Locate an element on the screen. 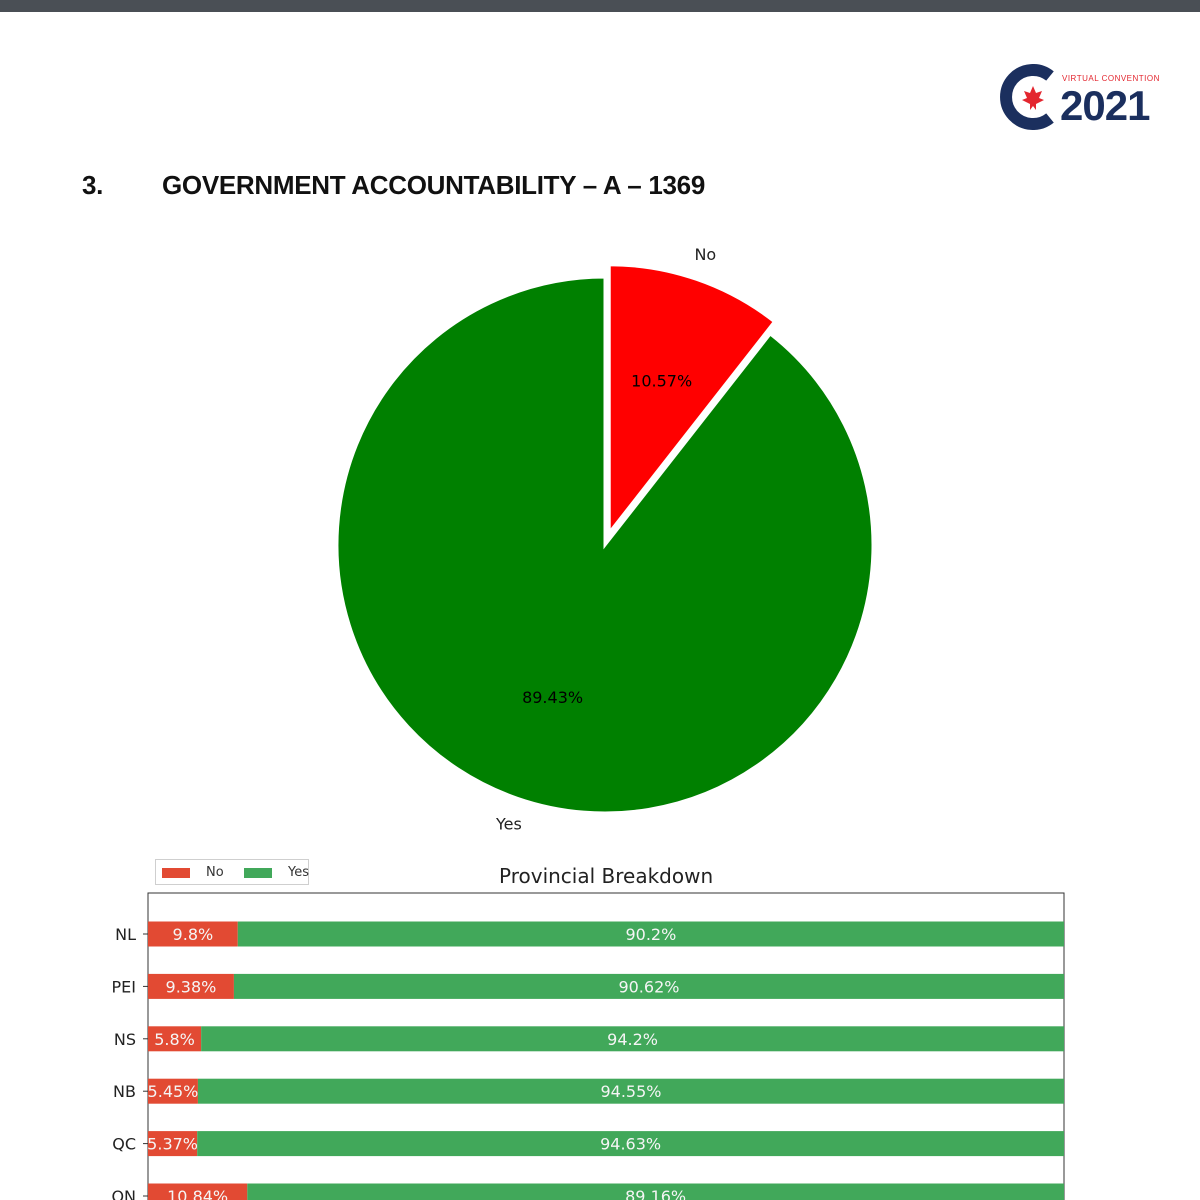  bar-value-label: 5.8% is located at coordinates (174, 1039).